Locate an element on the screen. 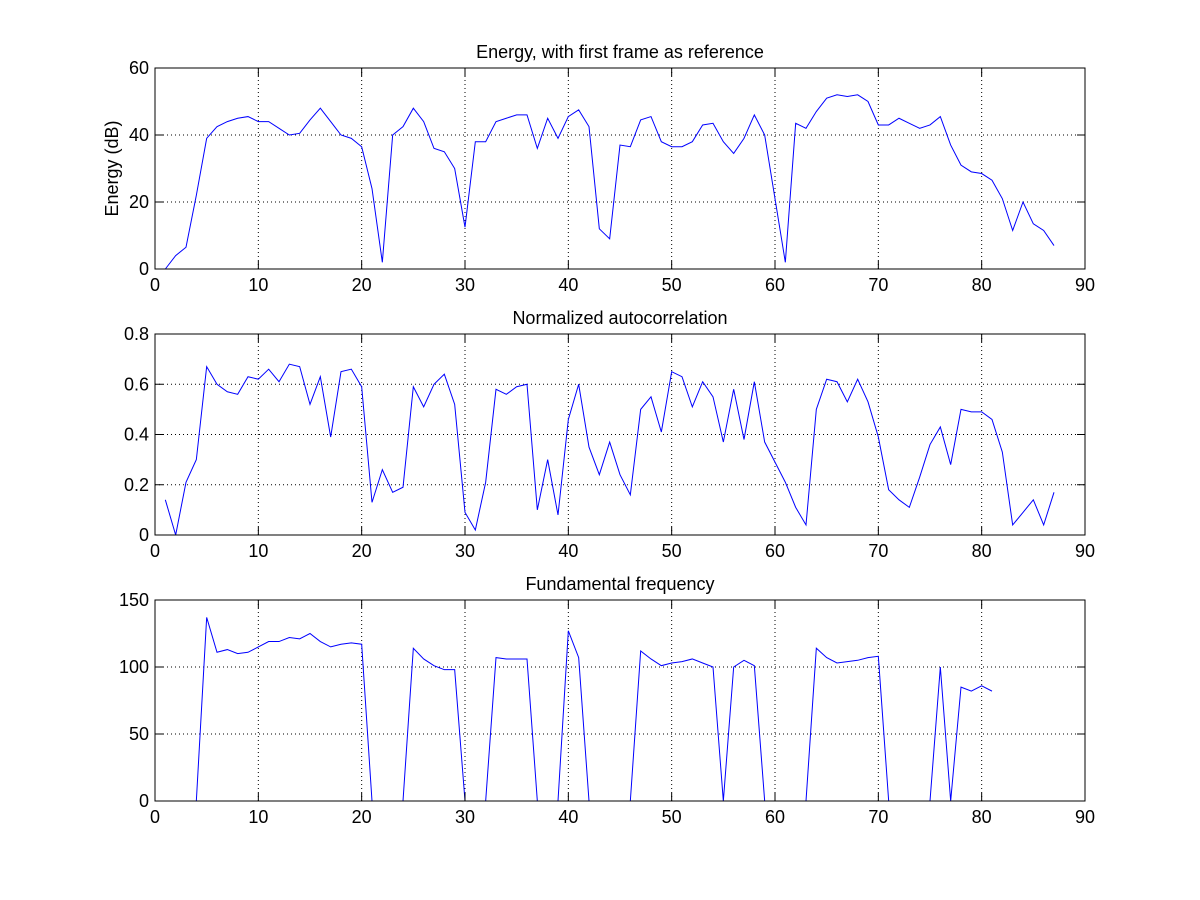 The height and width of the screenshot is (900, 1200). axes-title: Energy, with first frame as reference is located at coordinates (620, 52).